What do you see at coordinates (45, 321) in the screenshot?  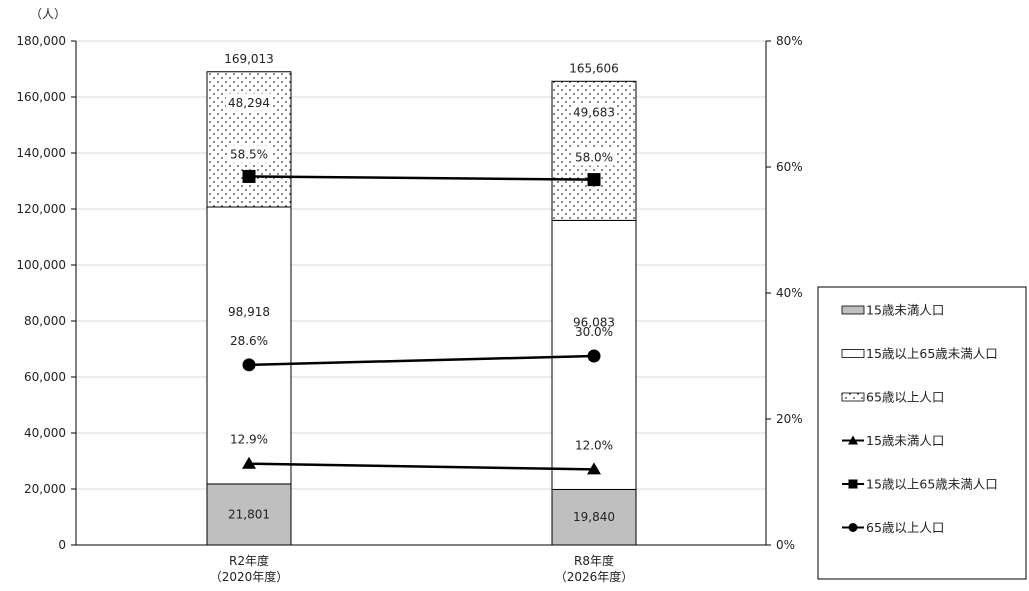 I see `y-left-tick-label: 80,000` at bounding box center [45, 321].